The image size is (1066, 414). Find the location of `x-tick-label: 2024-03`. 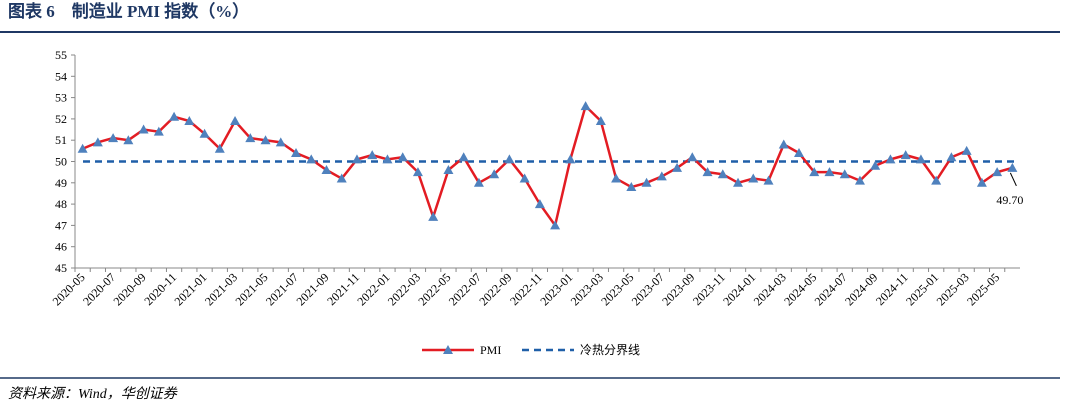

x-tick-label: 2024-03 is located at coordinates (770, 289).